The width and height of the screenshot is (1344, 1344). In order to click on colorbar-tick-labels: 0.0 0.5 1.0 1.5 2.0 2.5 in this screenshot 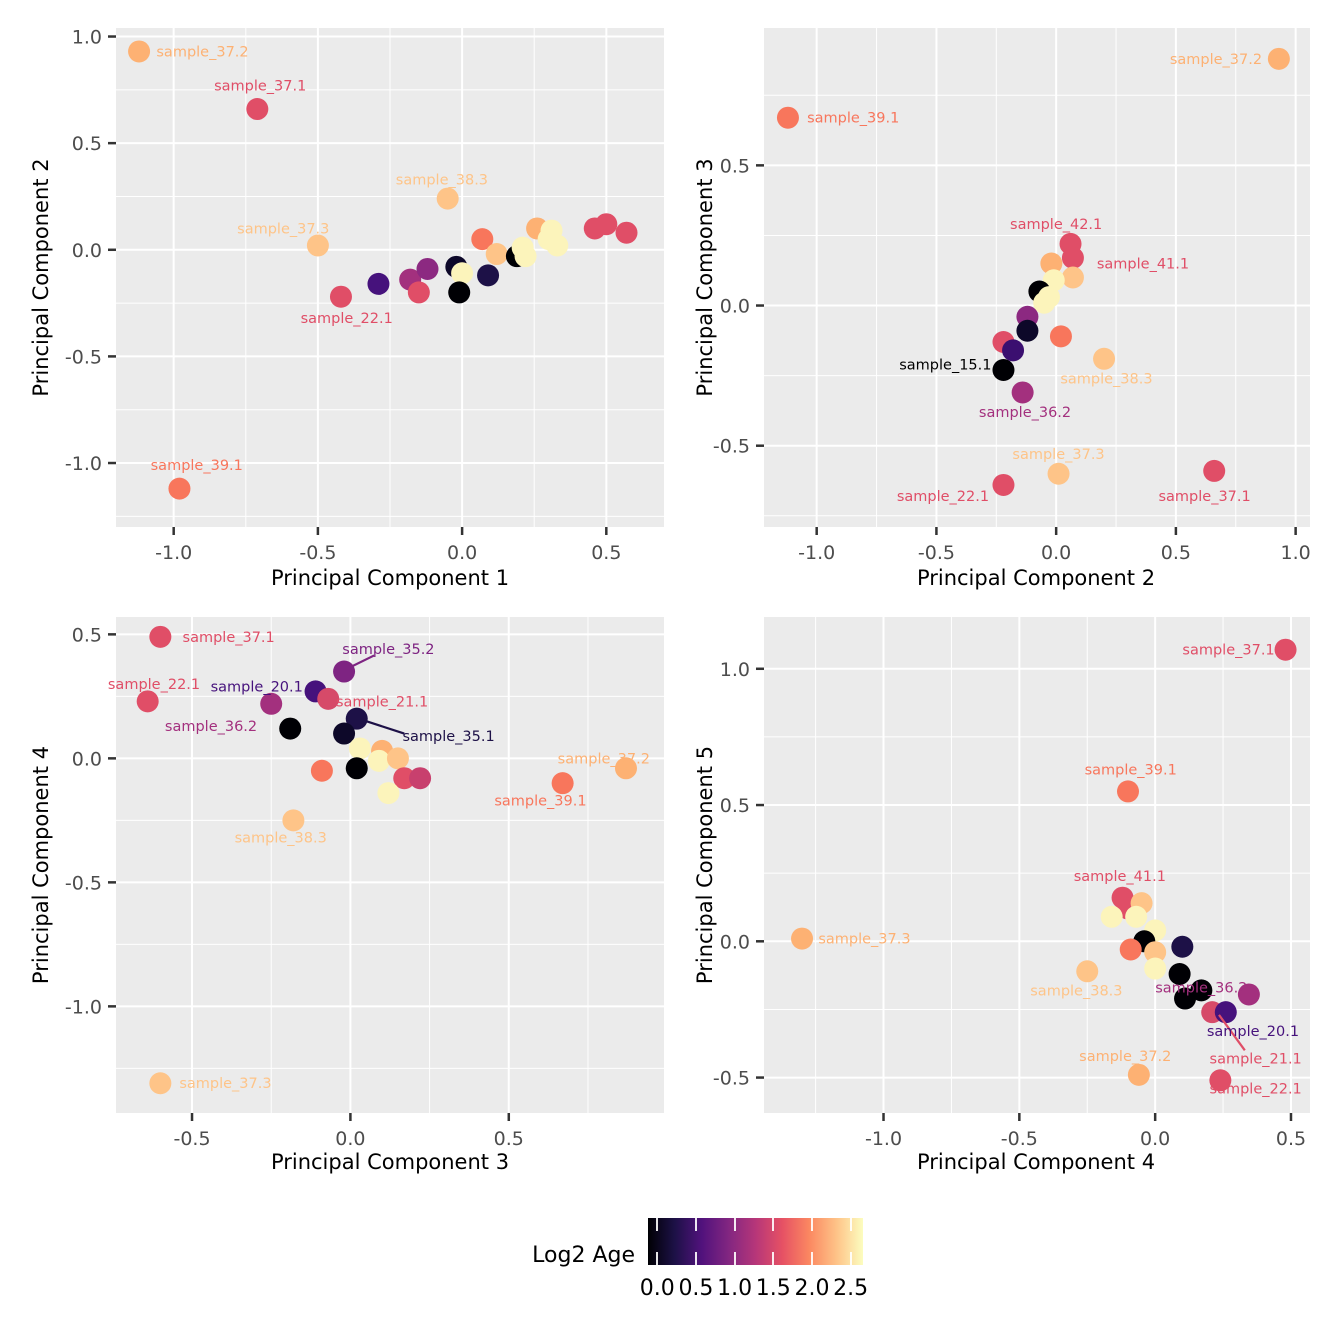, I will do `click(754, 1290)`.